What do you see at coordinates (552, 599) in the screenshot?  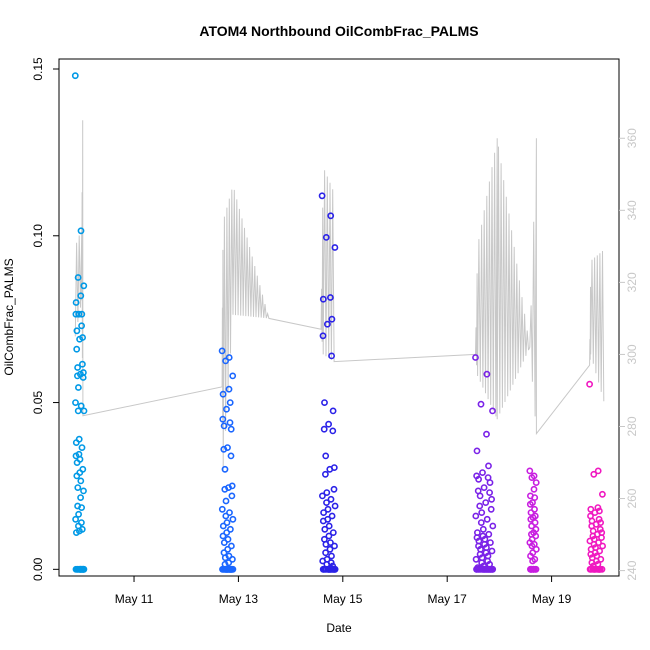 I see `x-tick-label: May 19` at bounding box center [552, 599].